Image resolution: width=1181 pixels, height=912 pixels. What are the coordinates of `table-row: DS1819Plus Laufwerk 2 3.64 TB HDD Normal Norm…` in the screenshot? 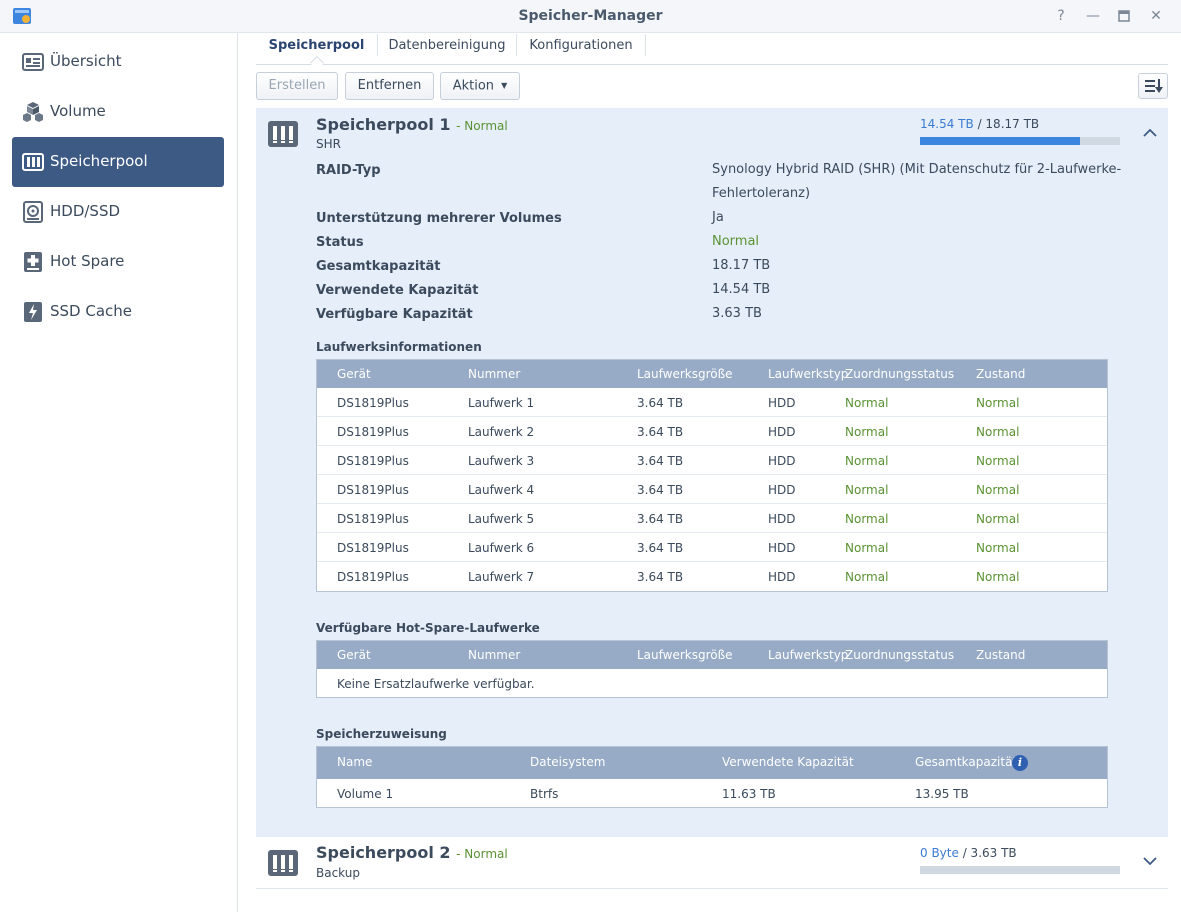 It's located at (712, 431).